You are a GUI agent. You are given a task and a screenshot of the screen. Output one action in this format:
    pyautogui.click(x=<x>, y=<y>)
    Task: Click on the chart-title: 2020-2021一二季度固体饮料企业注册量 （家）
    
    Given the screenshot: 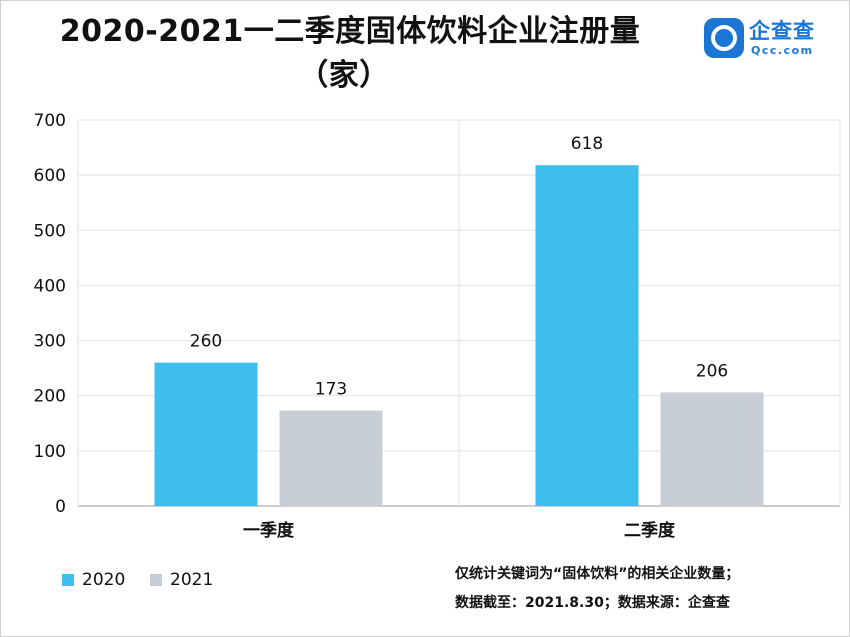 What is the action you would take?
    pyautogui.click(x=350, y=54)
    